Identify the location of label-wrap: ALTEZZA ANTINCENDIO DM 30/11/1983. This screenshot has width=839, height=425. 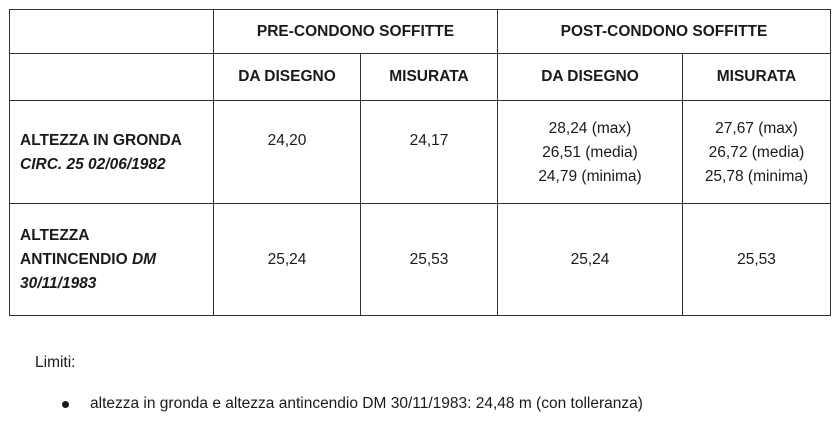
(95, 260).